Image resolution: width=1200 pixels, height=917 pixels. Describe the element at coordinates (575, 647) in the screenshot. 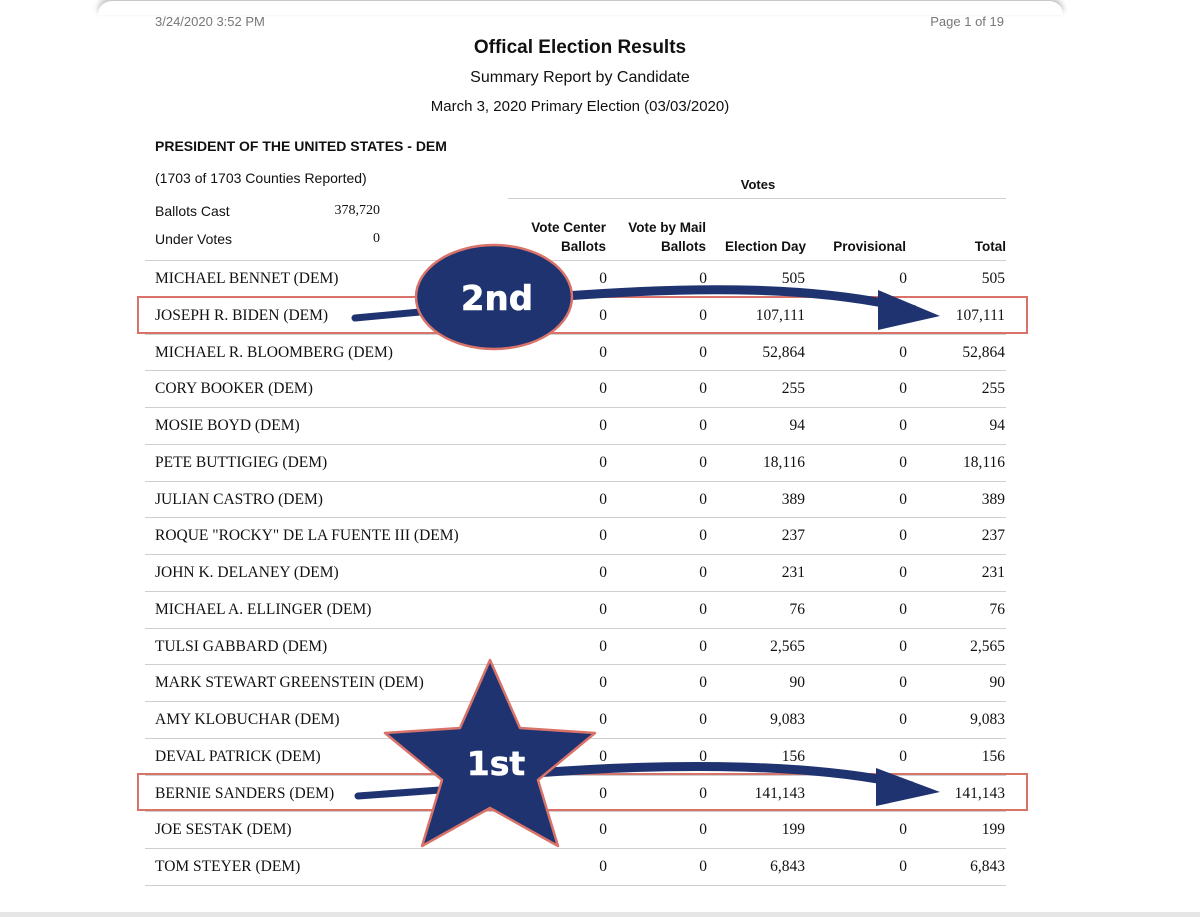

I see `table-row: TULSI GABBARD (DEM) 0 0 2,565 0 2,565` at that location.